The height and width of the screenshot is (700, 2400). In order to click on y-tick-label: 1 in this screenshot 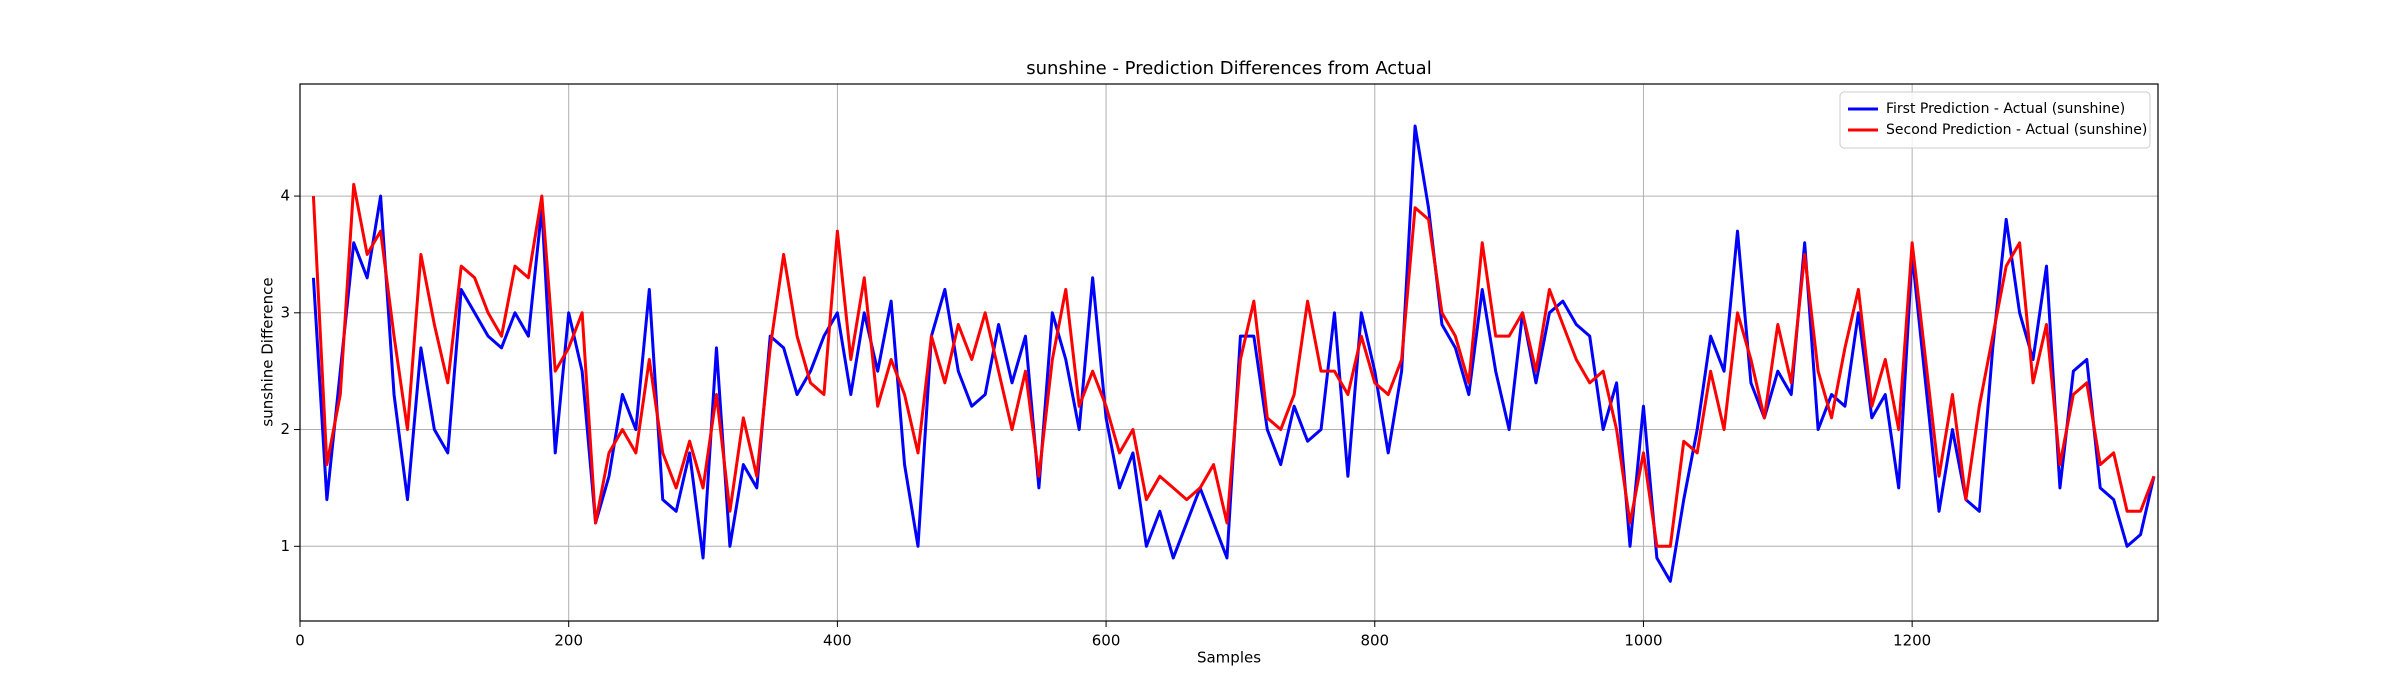, I will do `click(285, 546)`.